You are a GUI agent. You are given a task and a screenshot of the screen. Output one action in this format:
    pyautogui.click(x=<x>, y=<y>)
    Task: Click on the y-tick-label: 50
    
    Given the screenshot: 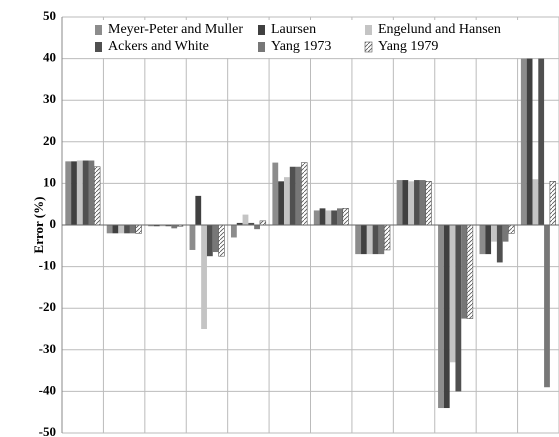 What is the action you would take?
    pyautogui.click(x=49, y=15)
    